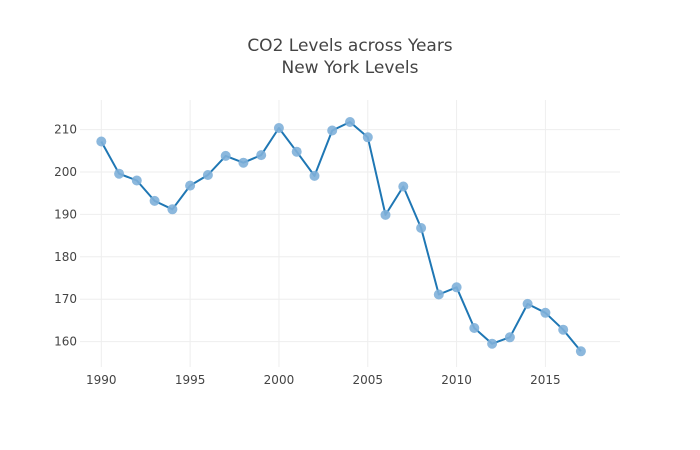  Describe the element at coordinates (65, 130) in the screenshot. I see `y-tick-label: 210` at that location.